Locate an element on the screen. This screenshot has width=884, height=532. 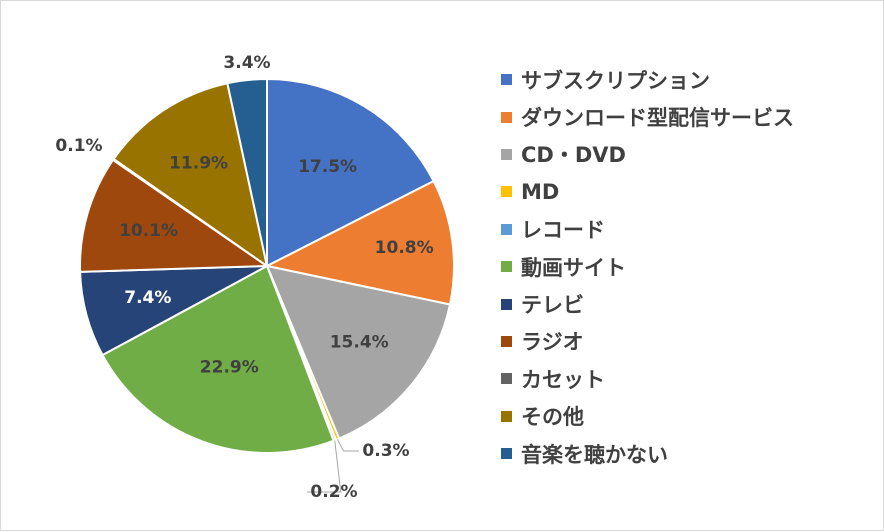
legend-label: レコード is located at coordinates (563, 230).